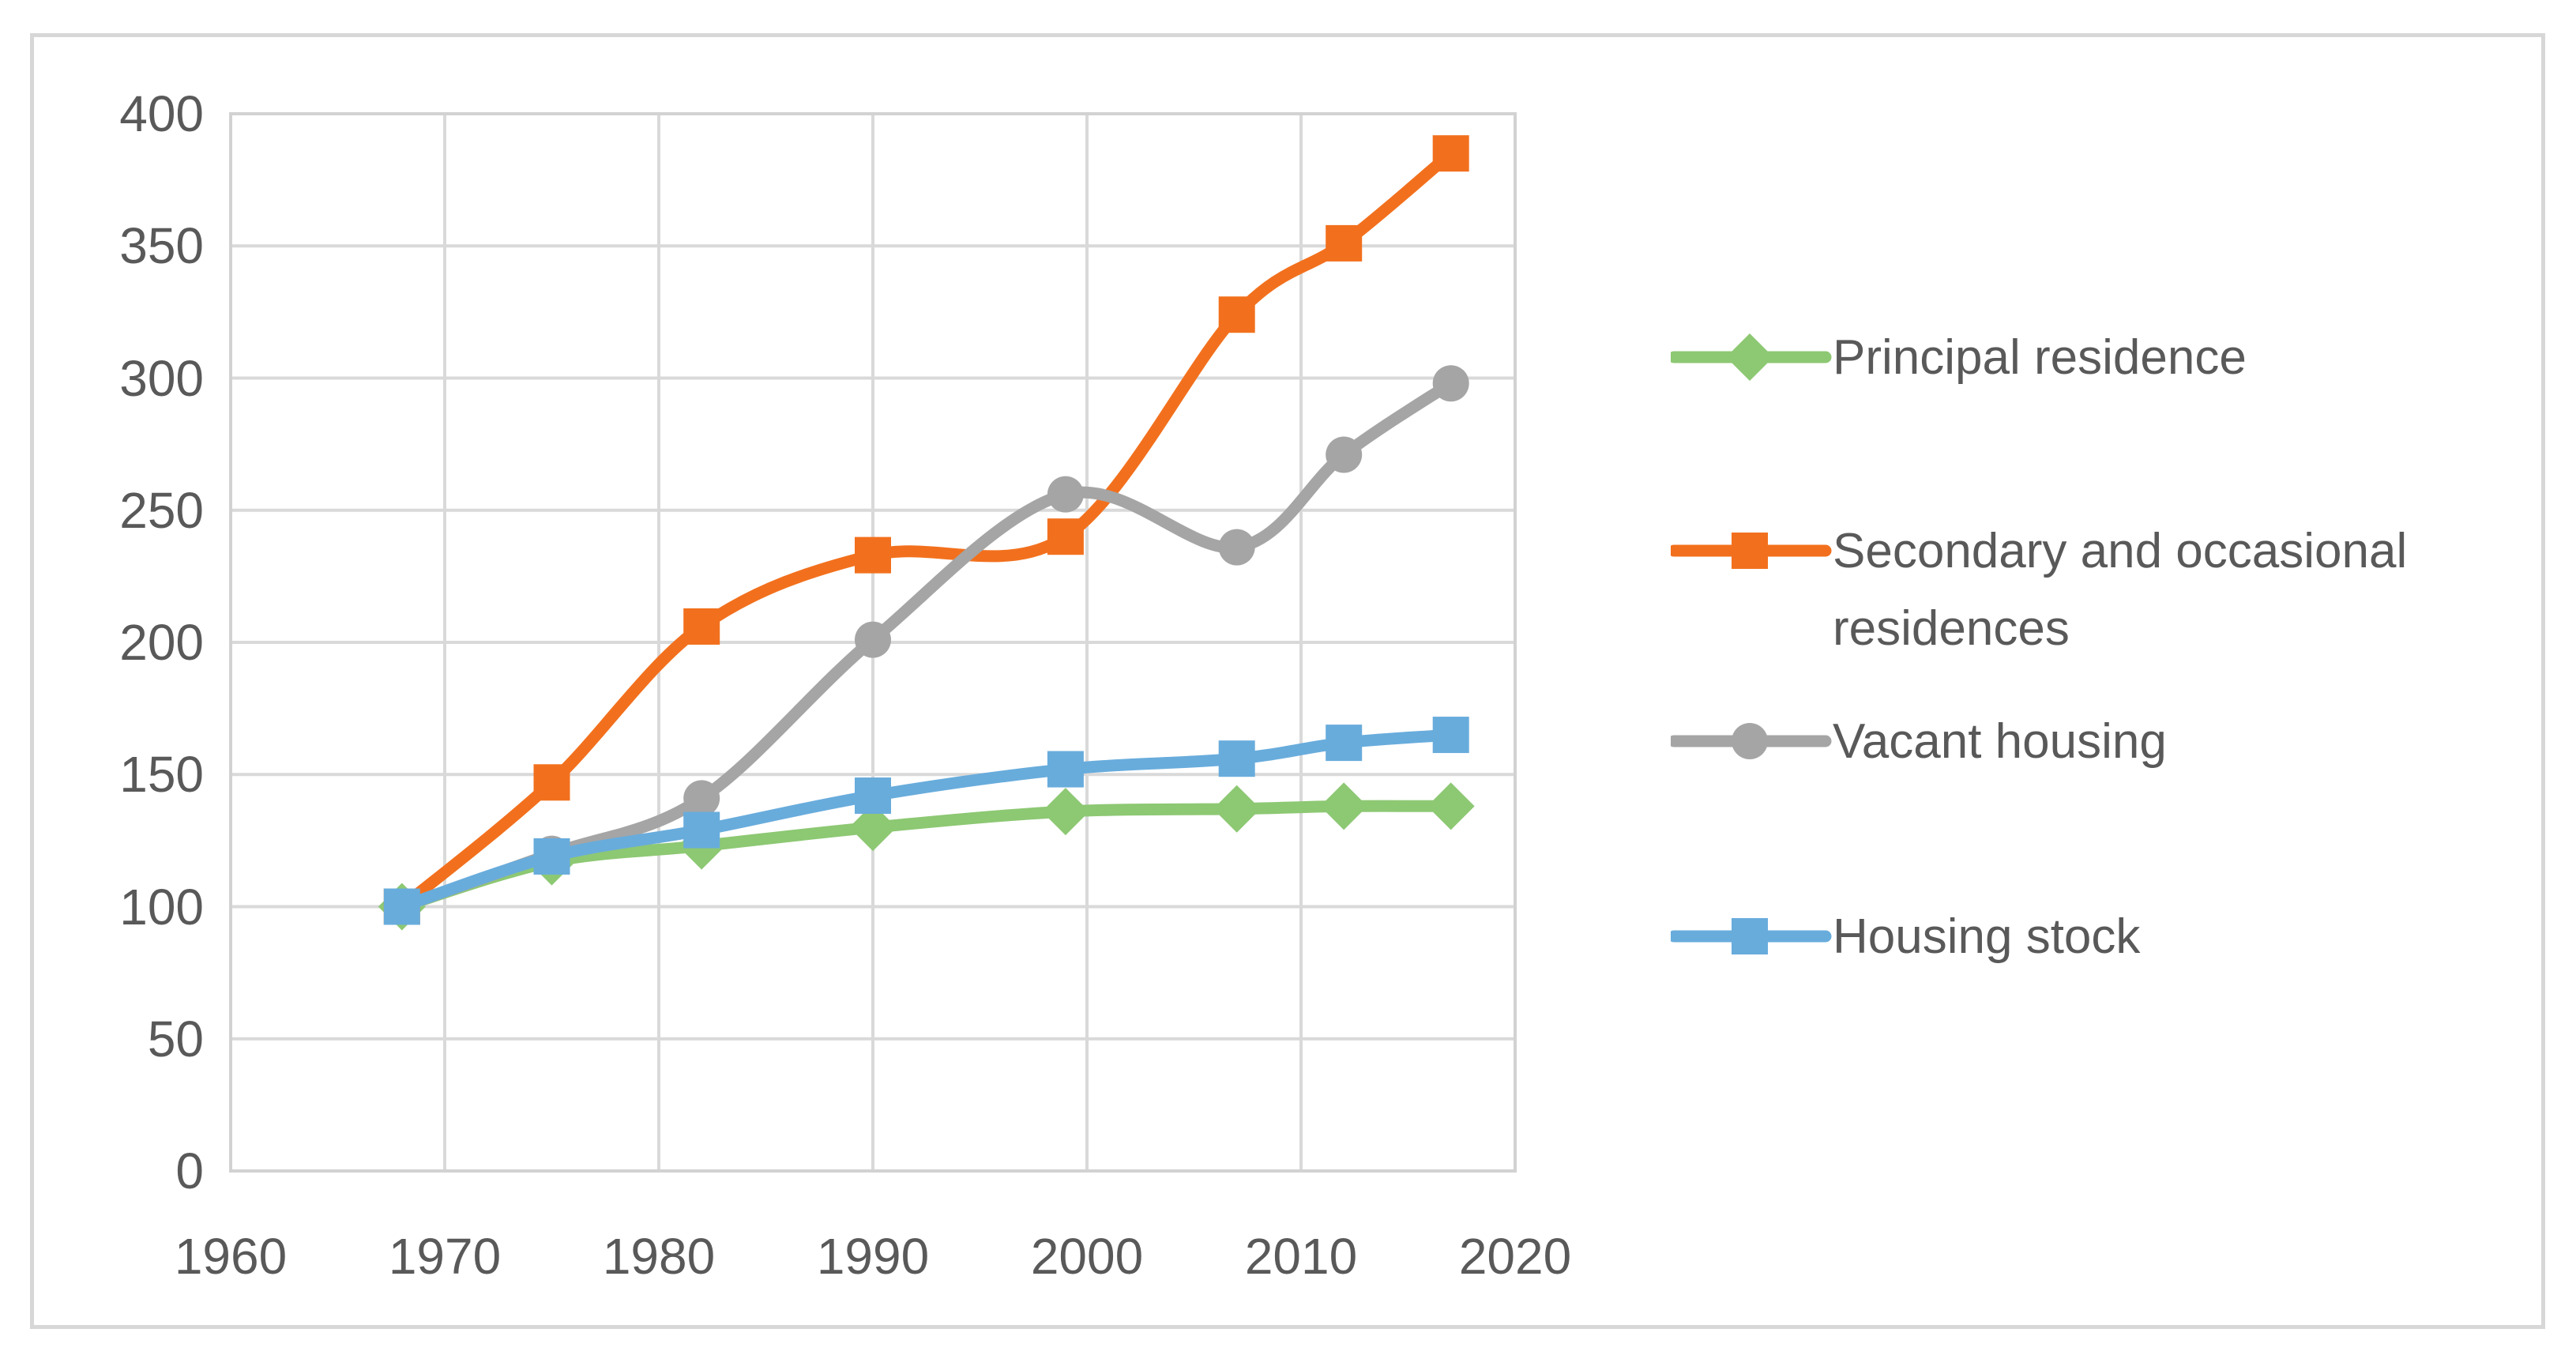  I want to click on legend-diamond-marker-icon, so click(1751, 357).